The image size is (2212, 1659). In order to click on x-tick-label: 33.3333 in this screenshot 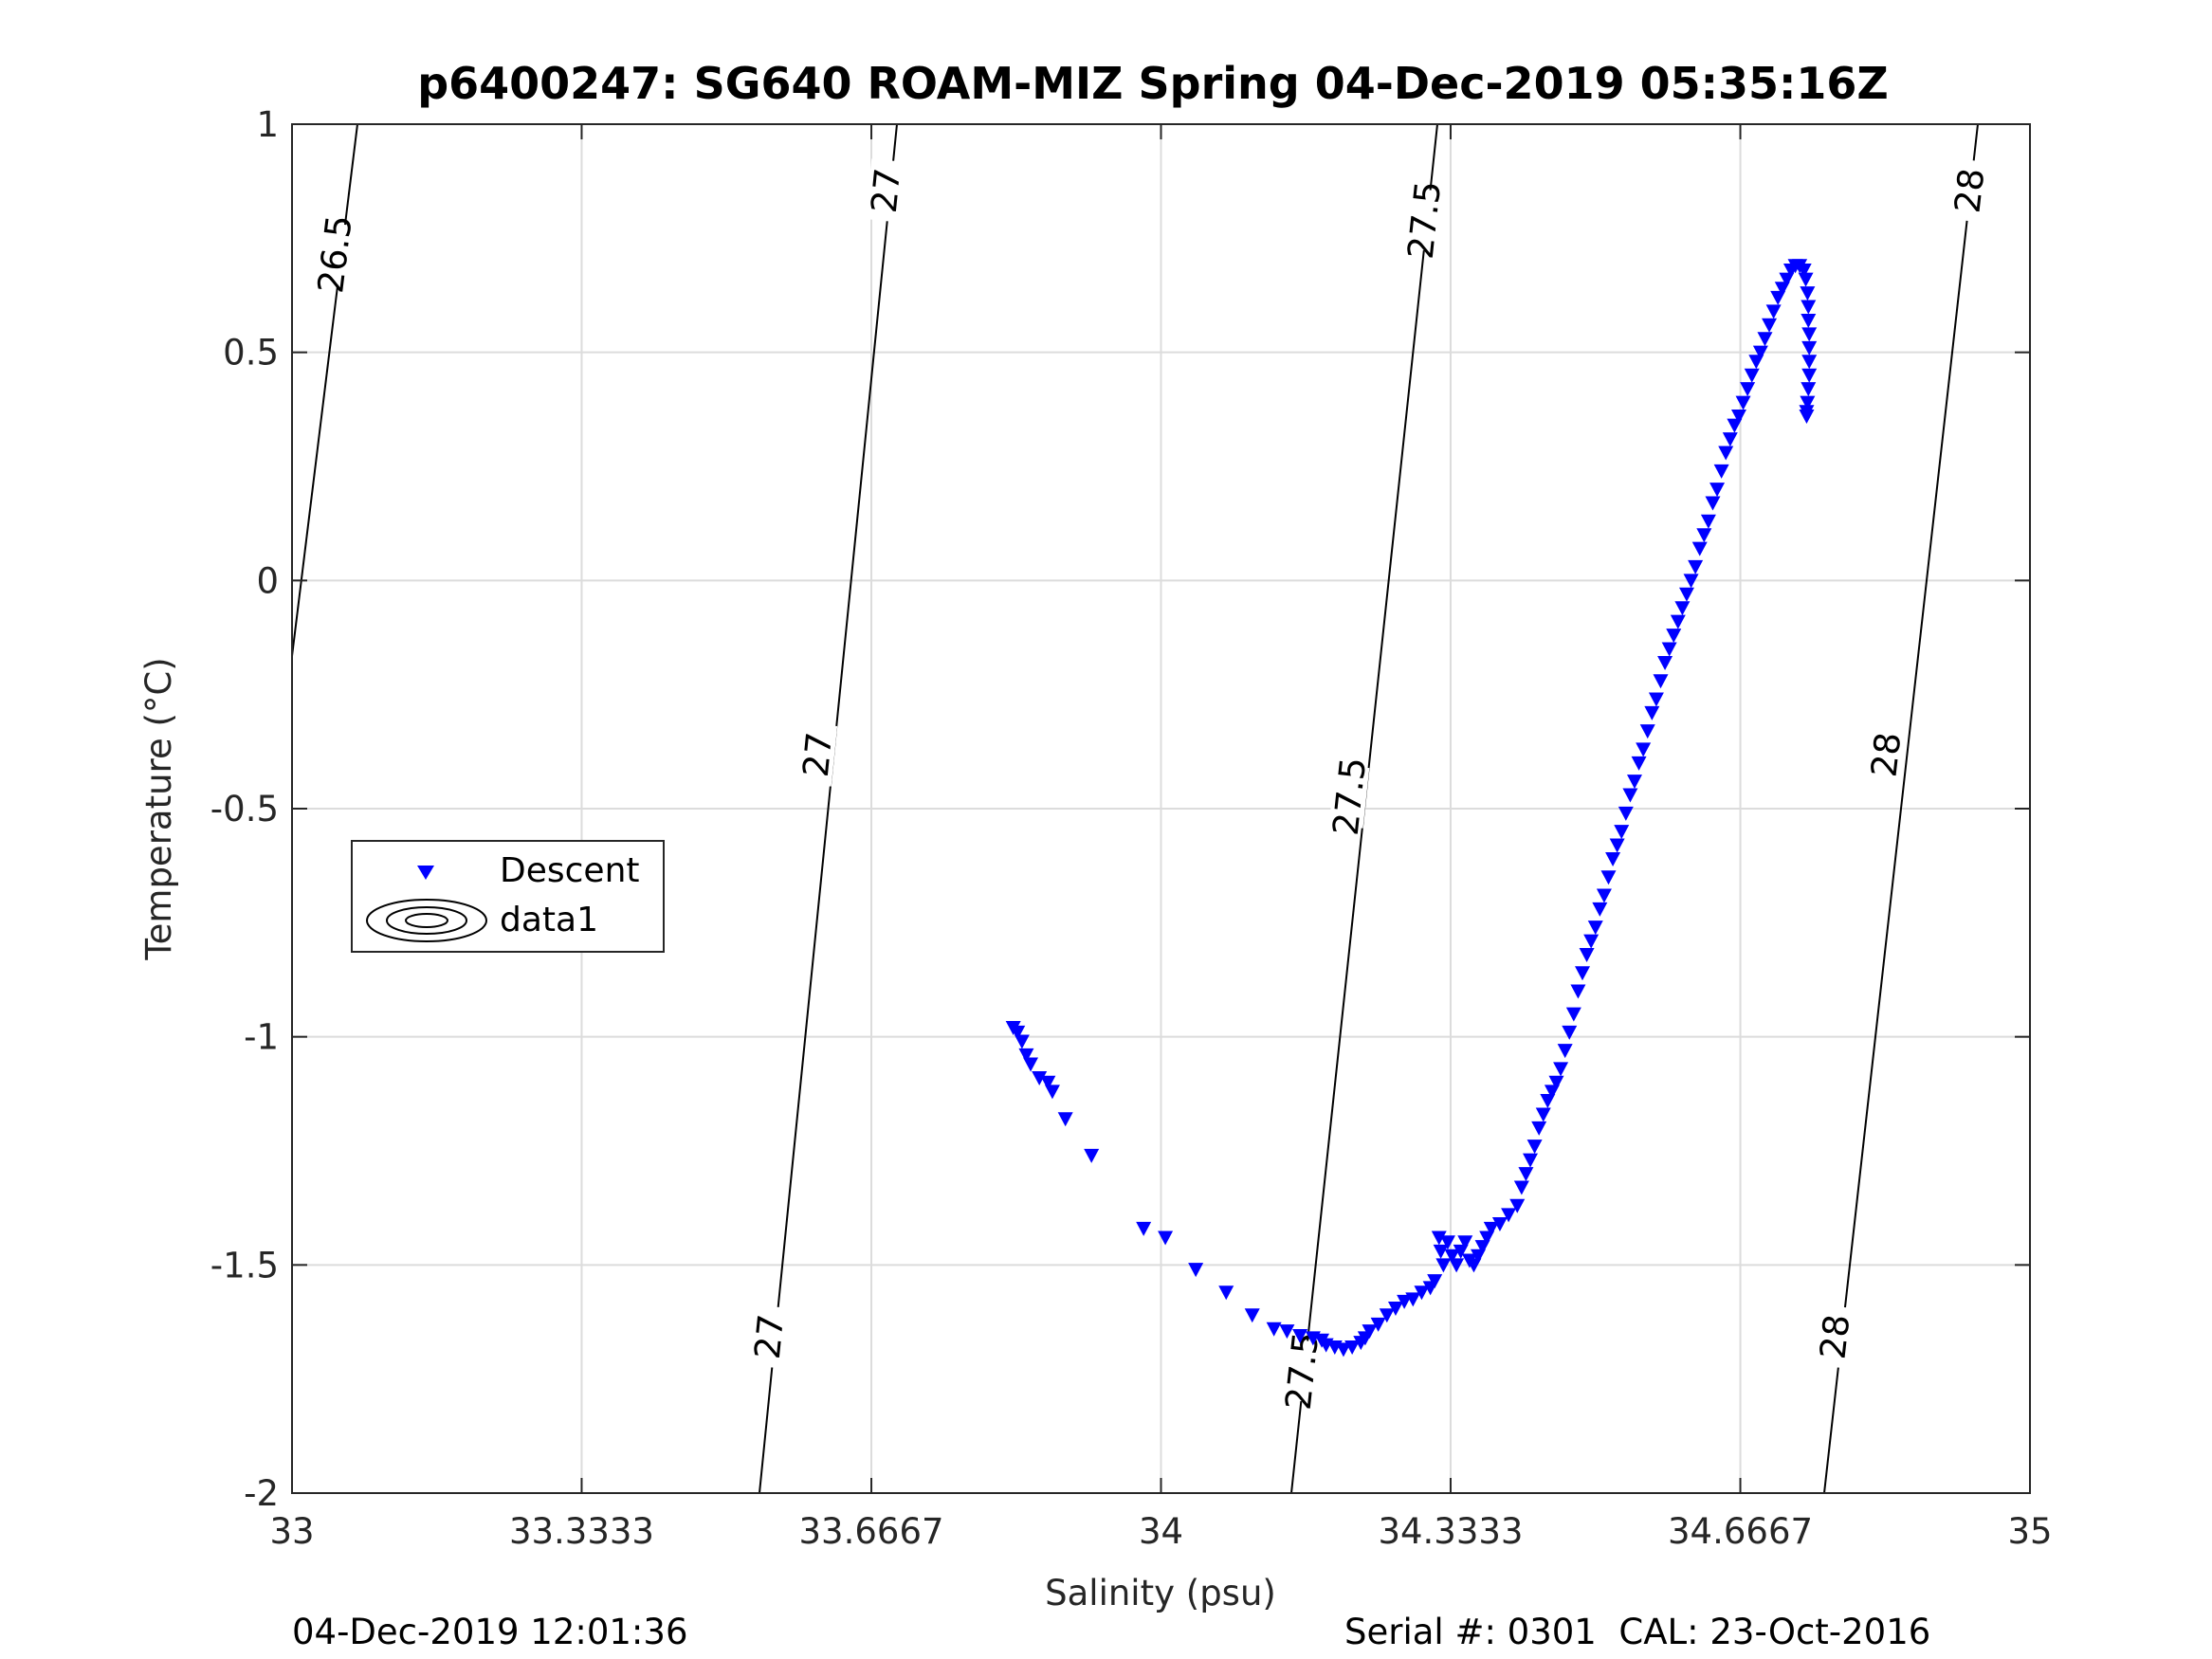, I will do `click(581, 1531)`.